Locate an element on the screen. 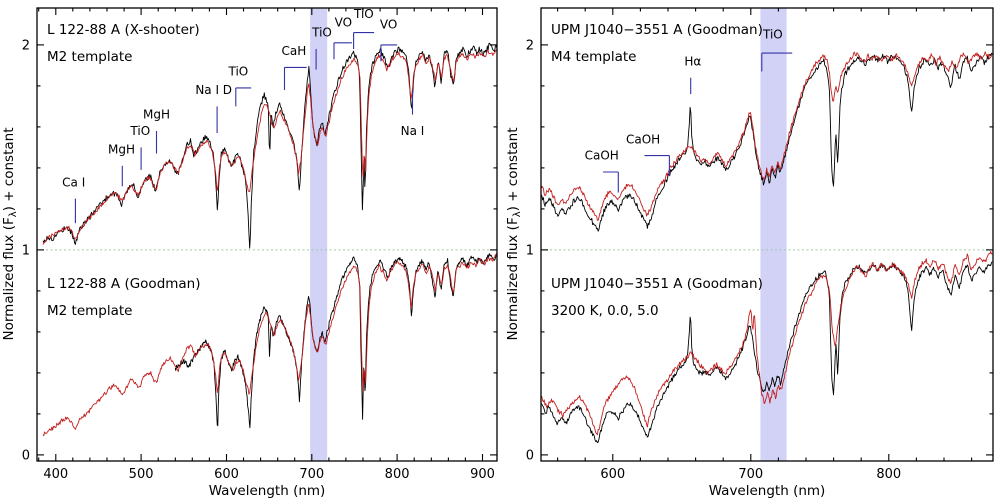 The width and height of the screenshot is (1000, 500). right-upper-title: UPM J1040−3551 A (Goodman) is located at coordinates (657, 30).